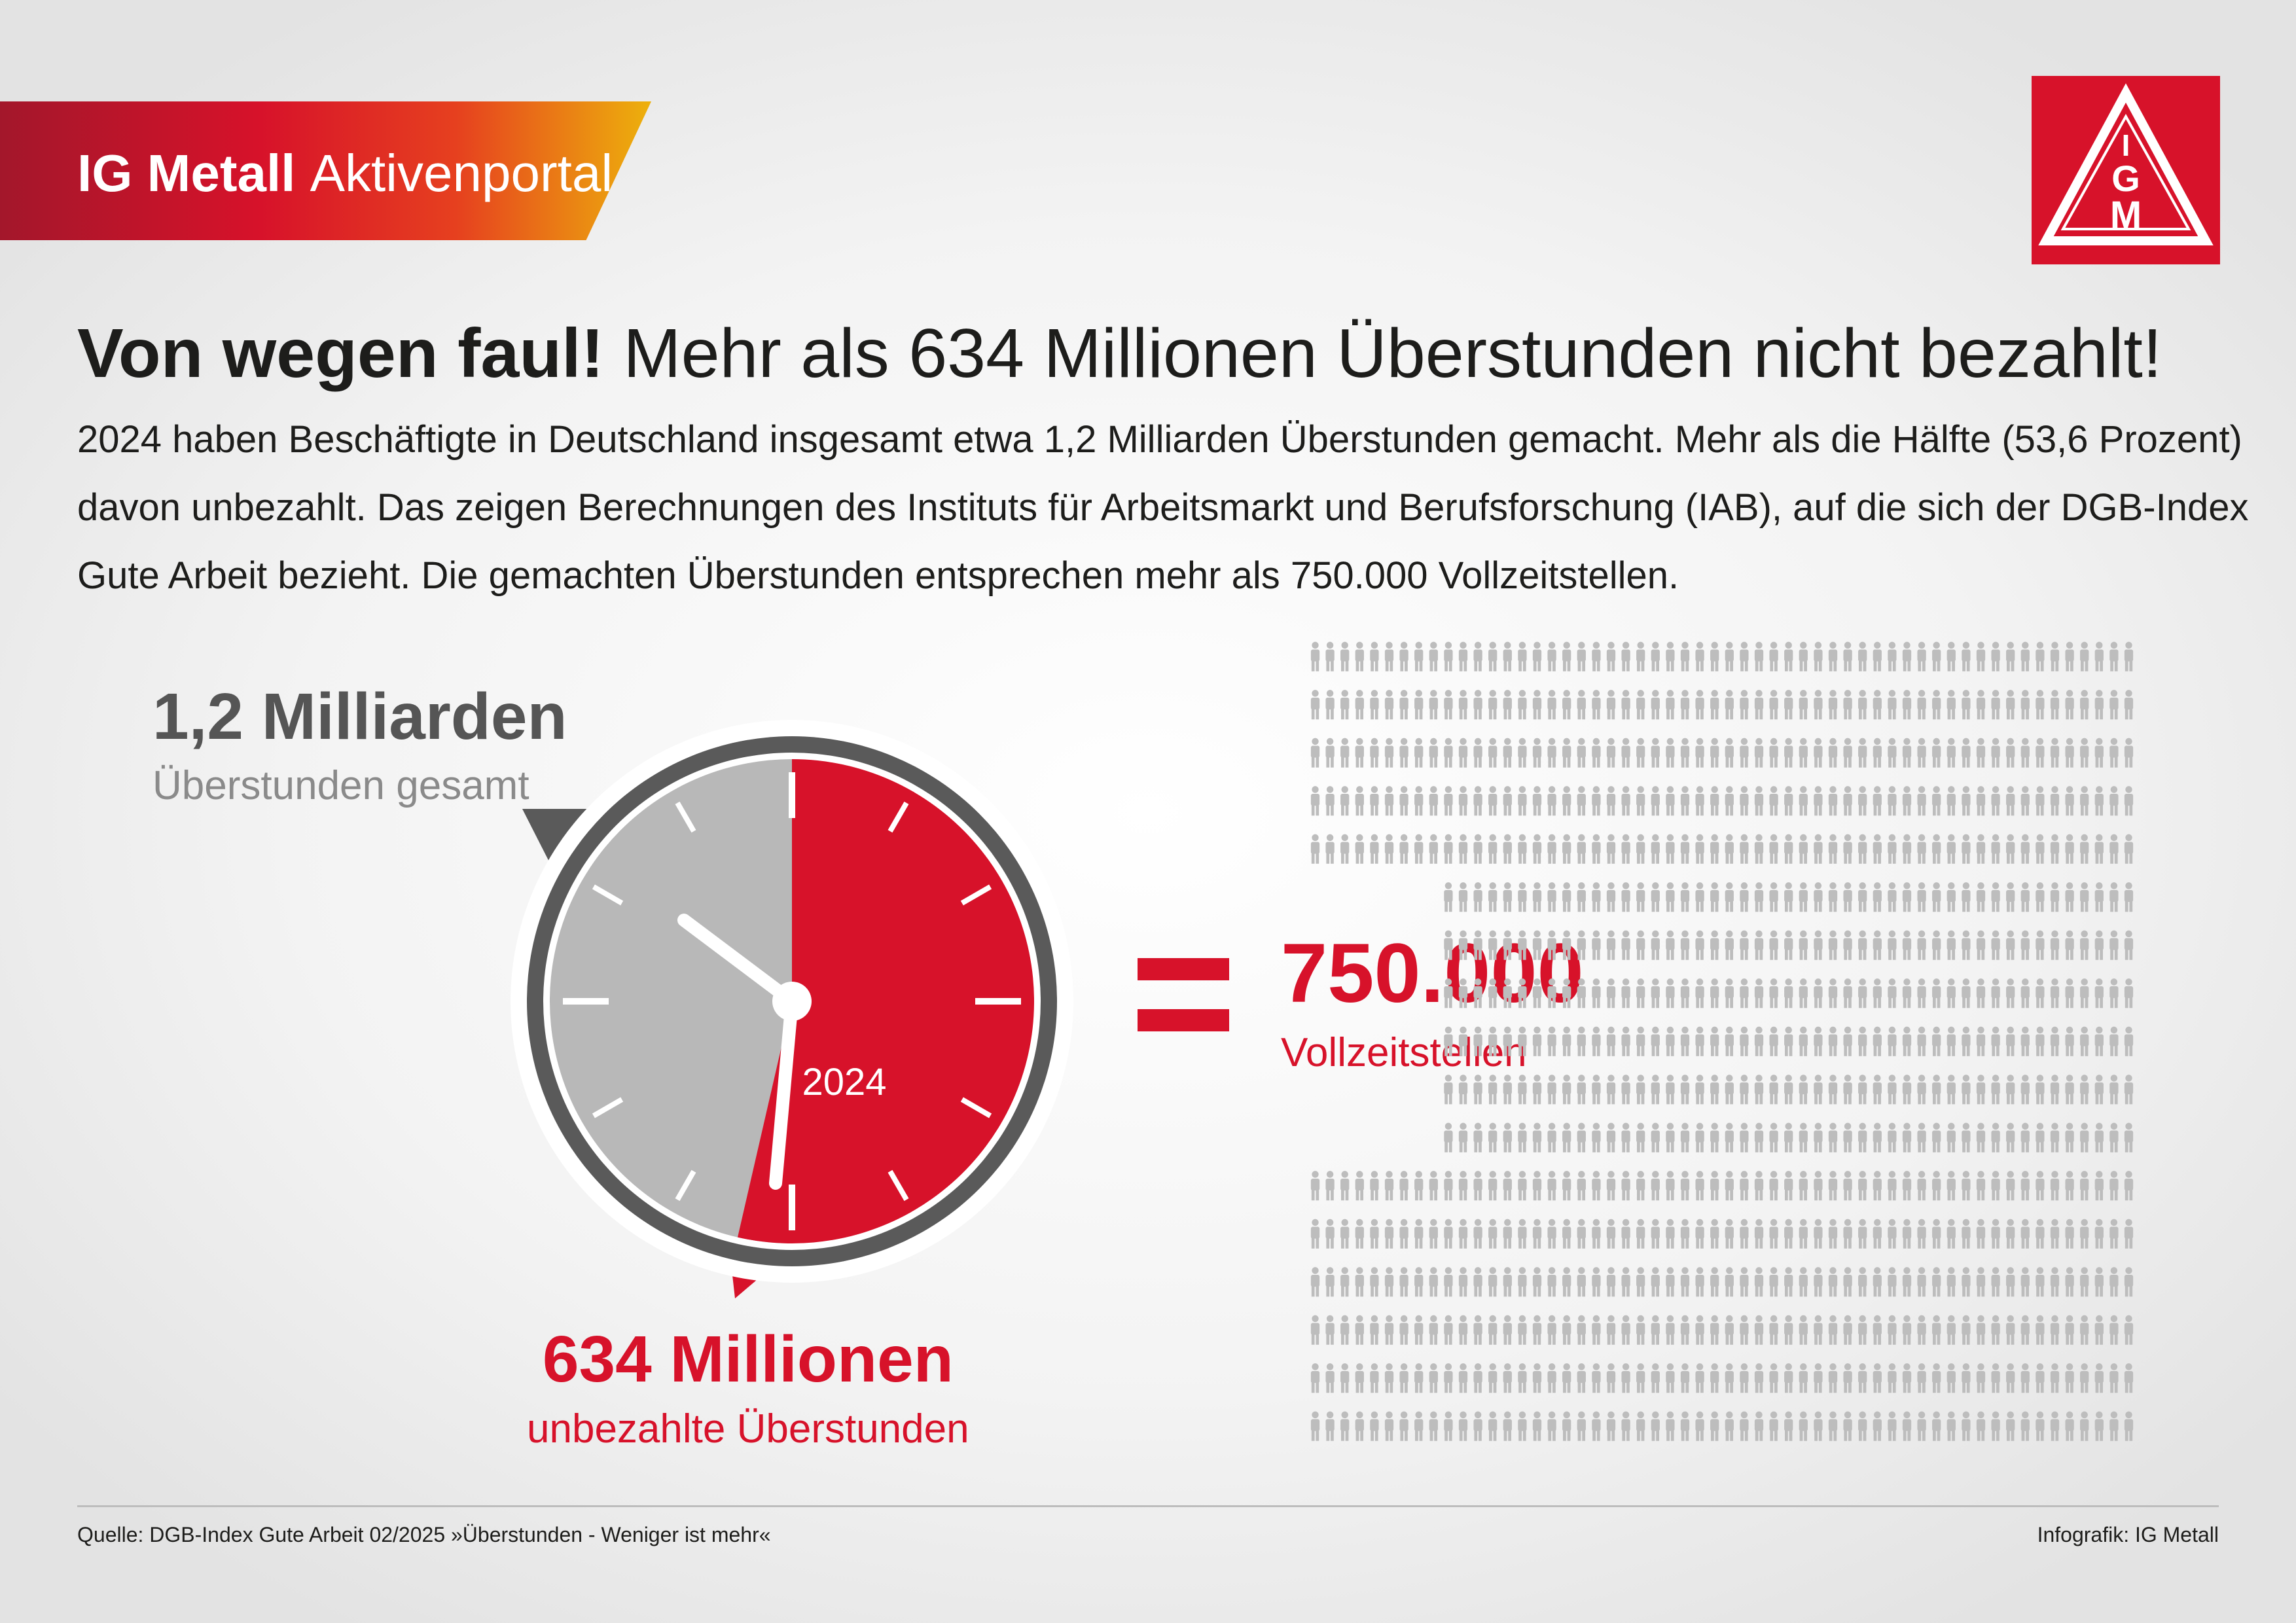 This screenshot has width=2296, height=1623. I want to click on portal-title: IG Metall Aktivenportal, so click(345, 174).